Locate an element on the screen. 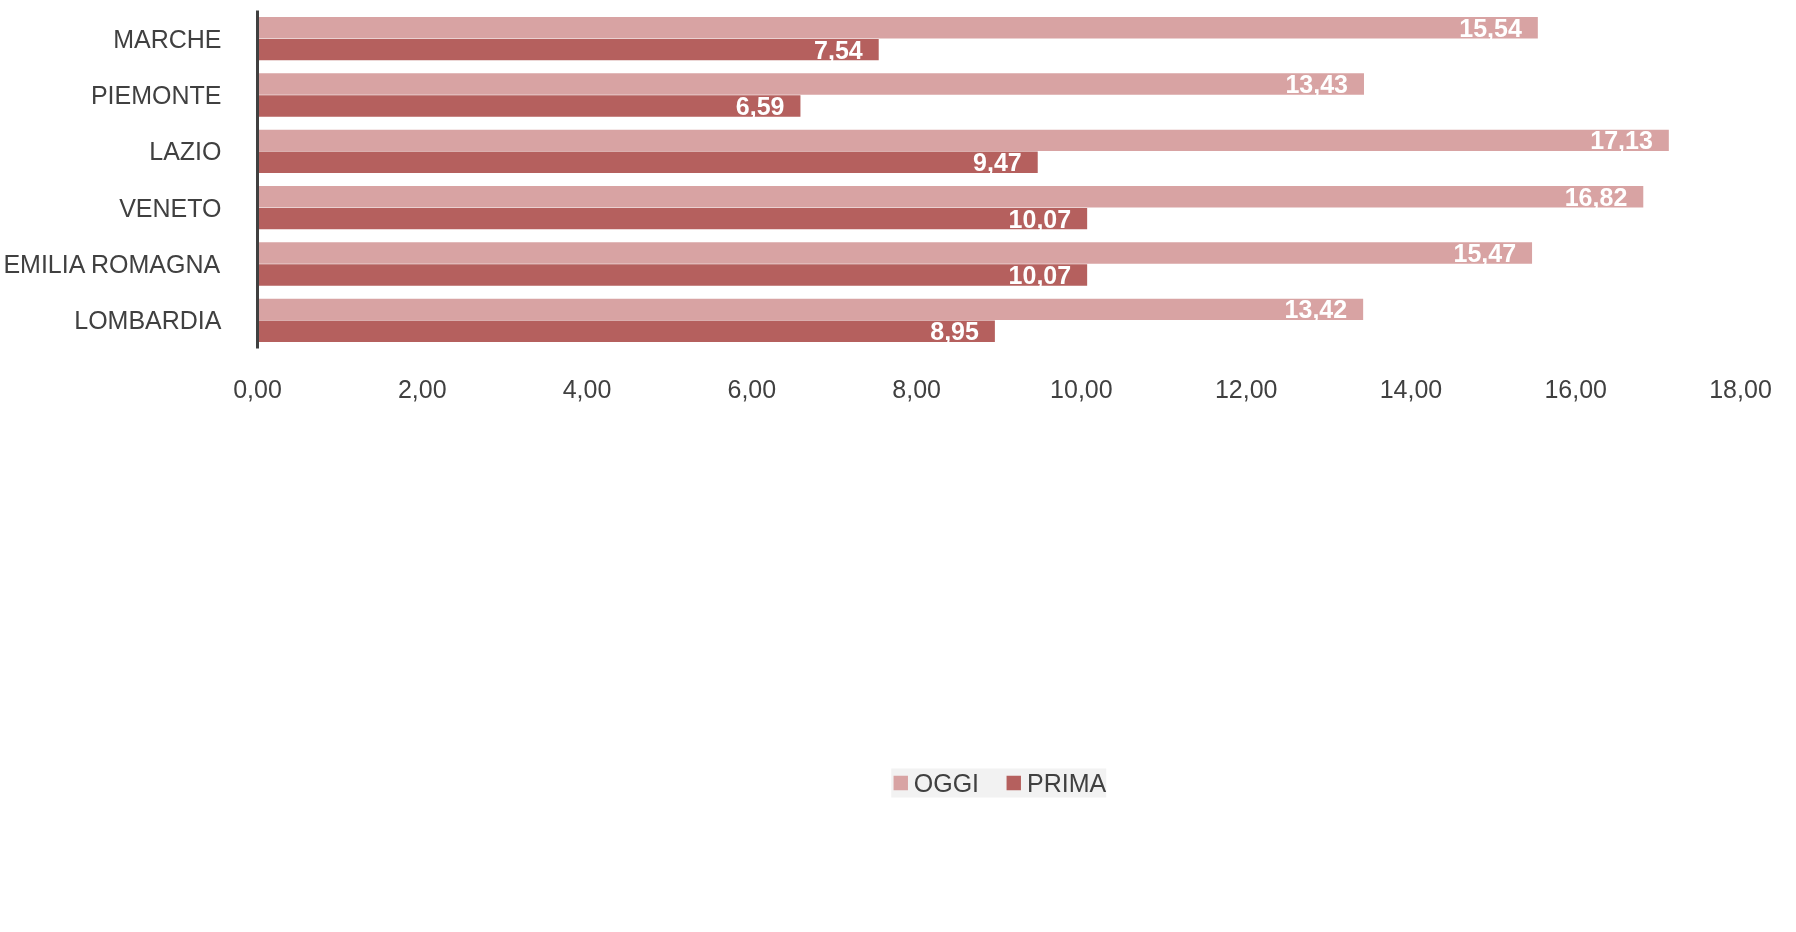  y-tick-label: EMILIA ROMAGNA is located at coordinates (112, 264).